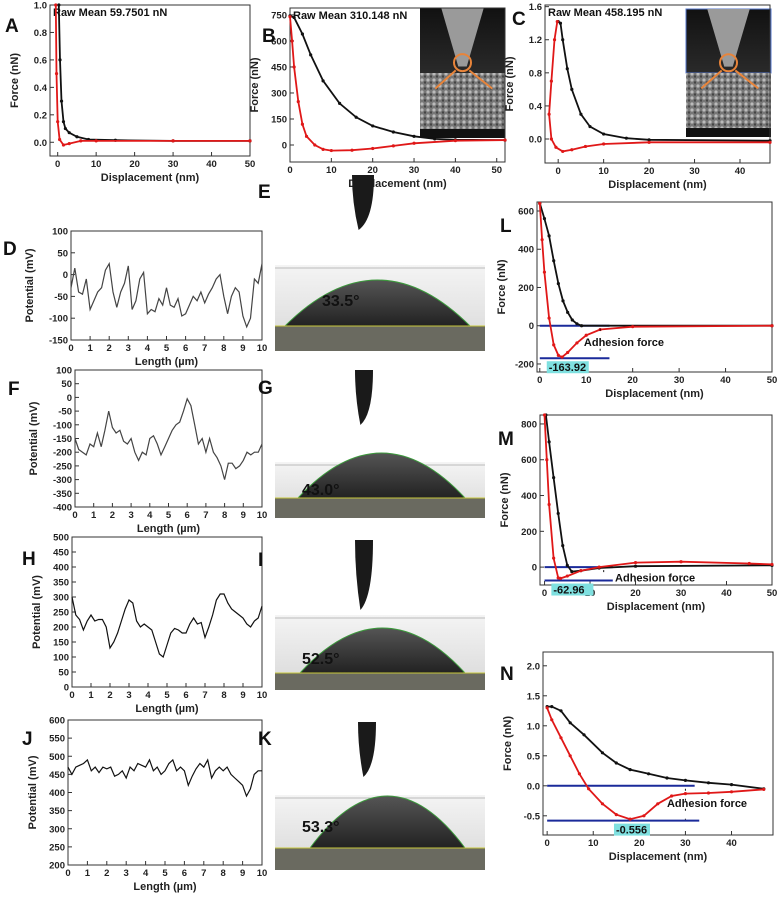 This screenshot has height=898, width=782. What do you see at coordinates (265, 388) in the screenshot?
I see `panel-label: G` at bounding box center [265, 388].